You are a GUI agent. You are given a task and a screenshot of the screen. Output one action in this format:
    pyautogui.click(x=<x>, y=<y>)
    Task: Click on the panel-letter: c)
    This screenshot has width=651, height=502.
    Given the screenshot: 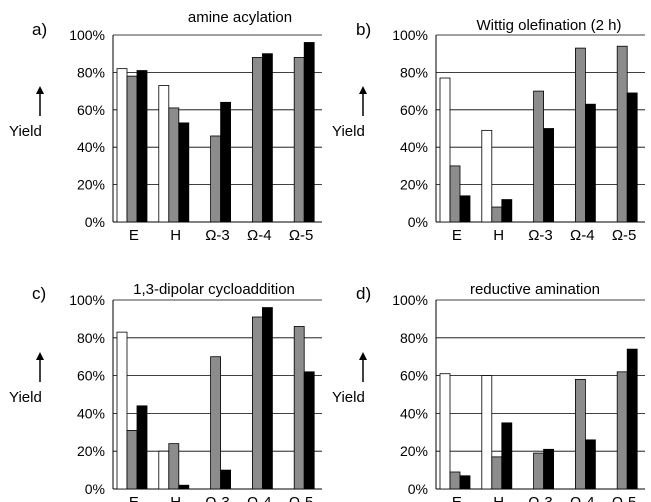 What is the action you would take?
    pyautogui.click(x=39, y=293)
    